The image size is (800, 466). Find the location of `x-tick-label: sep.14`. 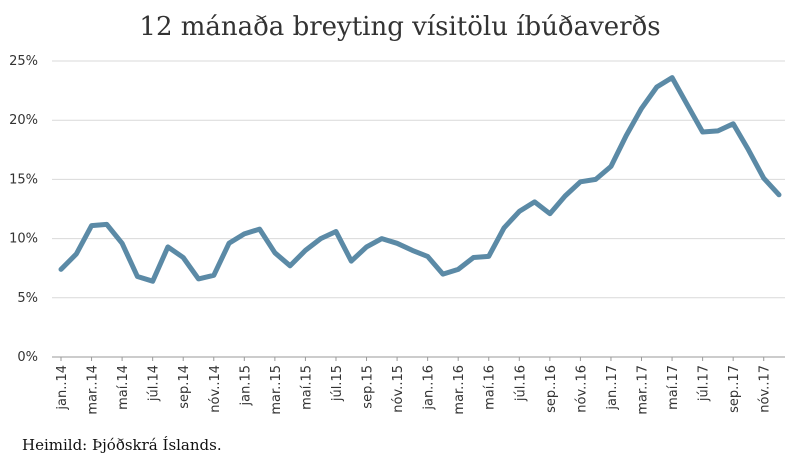

x-tick-label: sep.14 is located at coordinates (184, 387).